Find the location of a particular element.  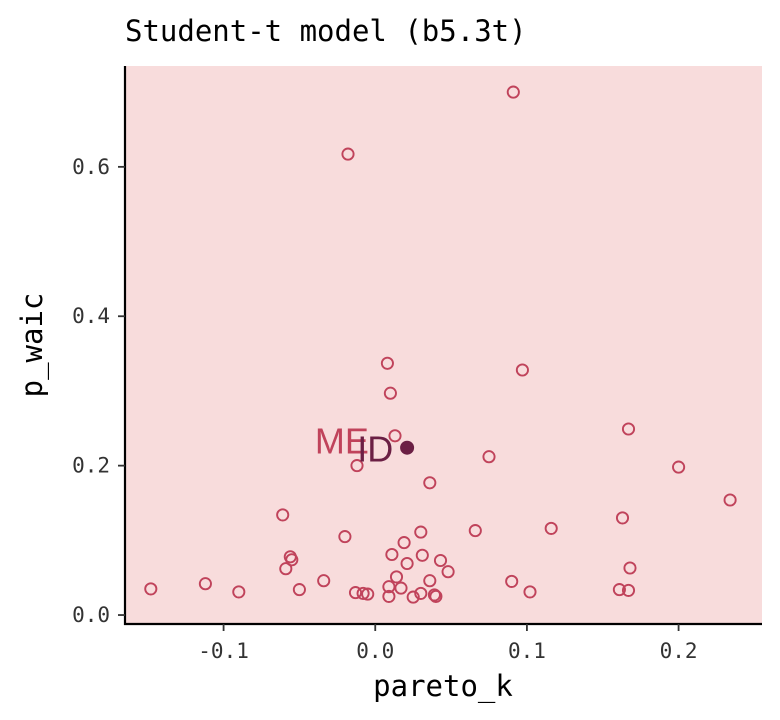

x-axis-label: pareto_k is located at coordinates (443, 686).